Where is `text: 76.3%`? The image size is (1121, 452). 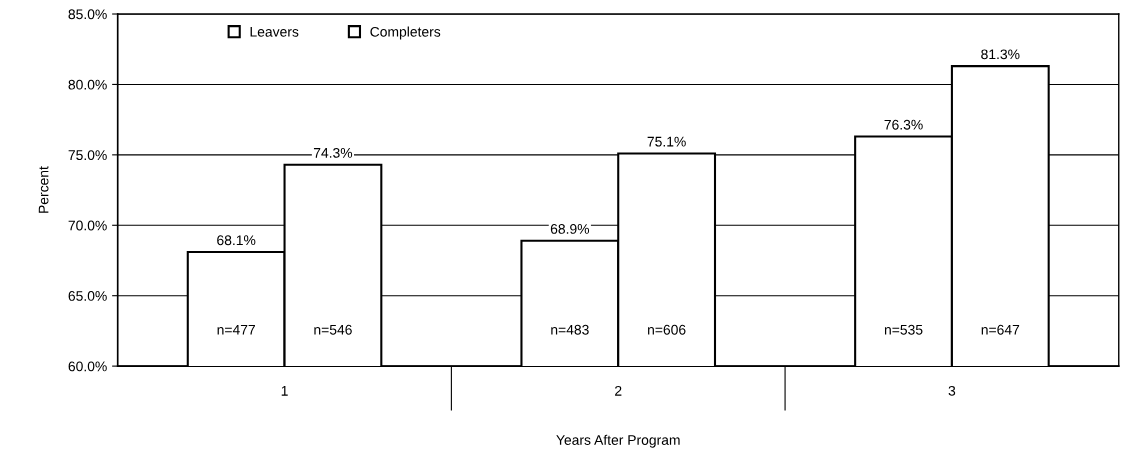
text: 76.3% is located at coordinates (903, 124).